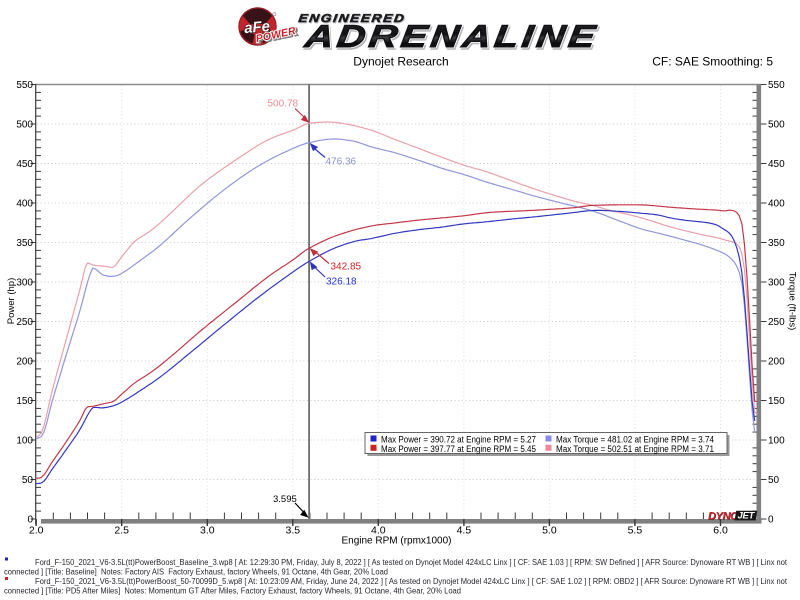  I want to click on svg-text: 5.0, so click(549, 531).